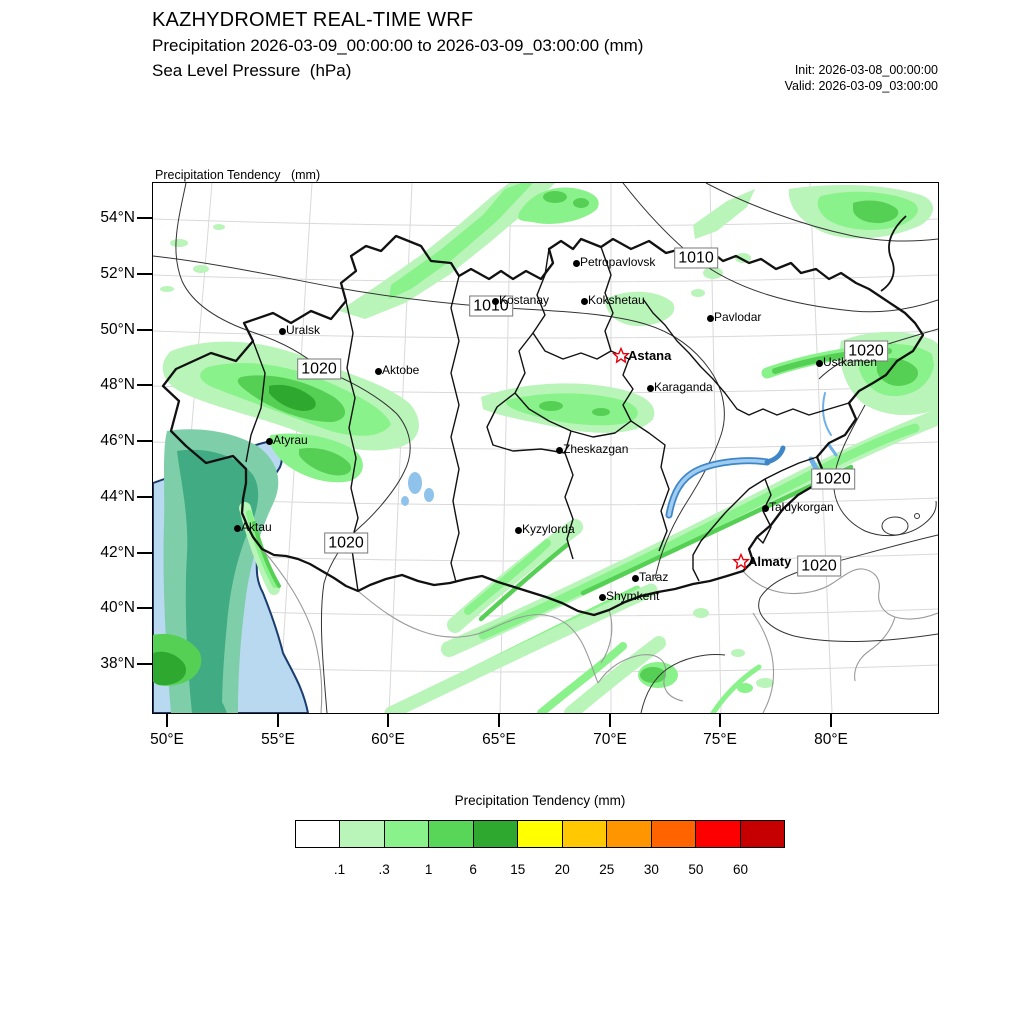  What do you see at coordinates (278, 739) in the screenshot?
I see `lon-tick-label: 55°E` at bounding box center [278, 739].